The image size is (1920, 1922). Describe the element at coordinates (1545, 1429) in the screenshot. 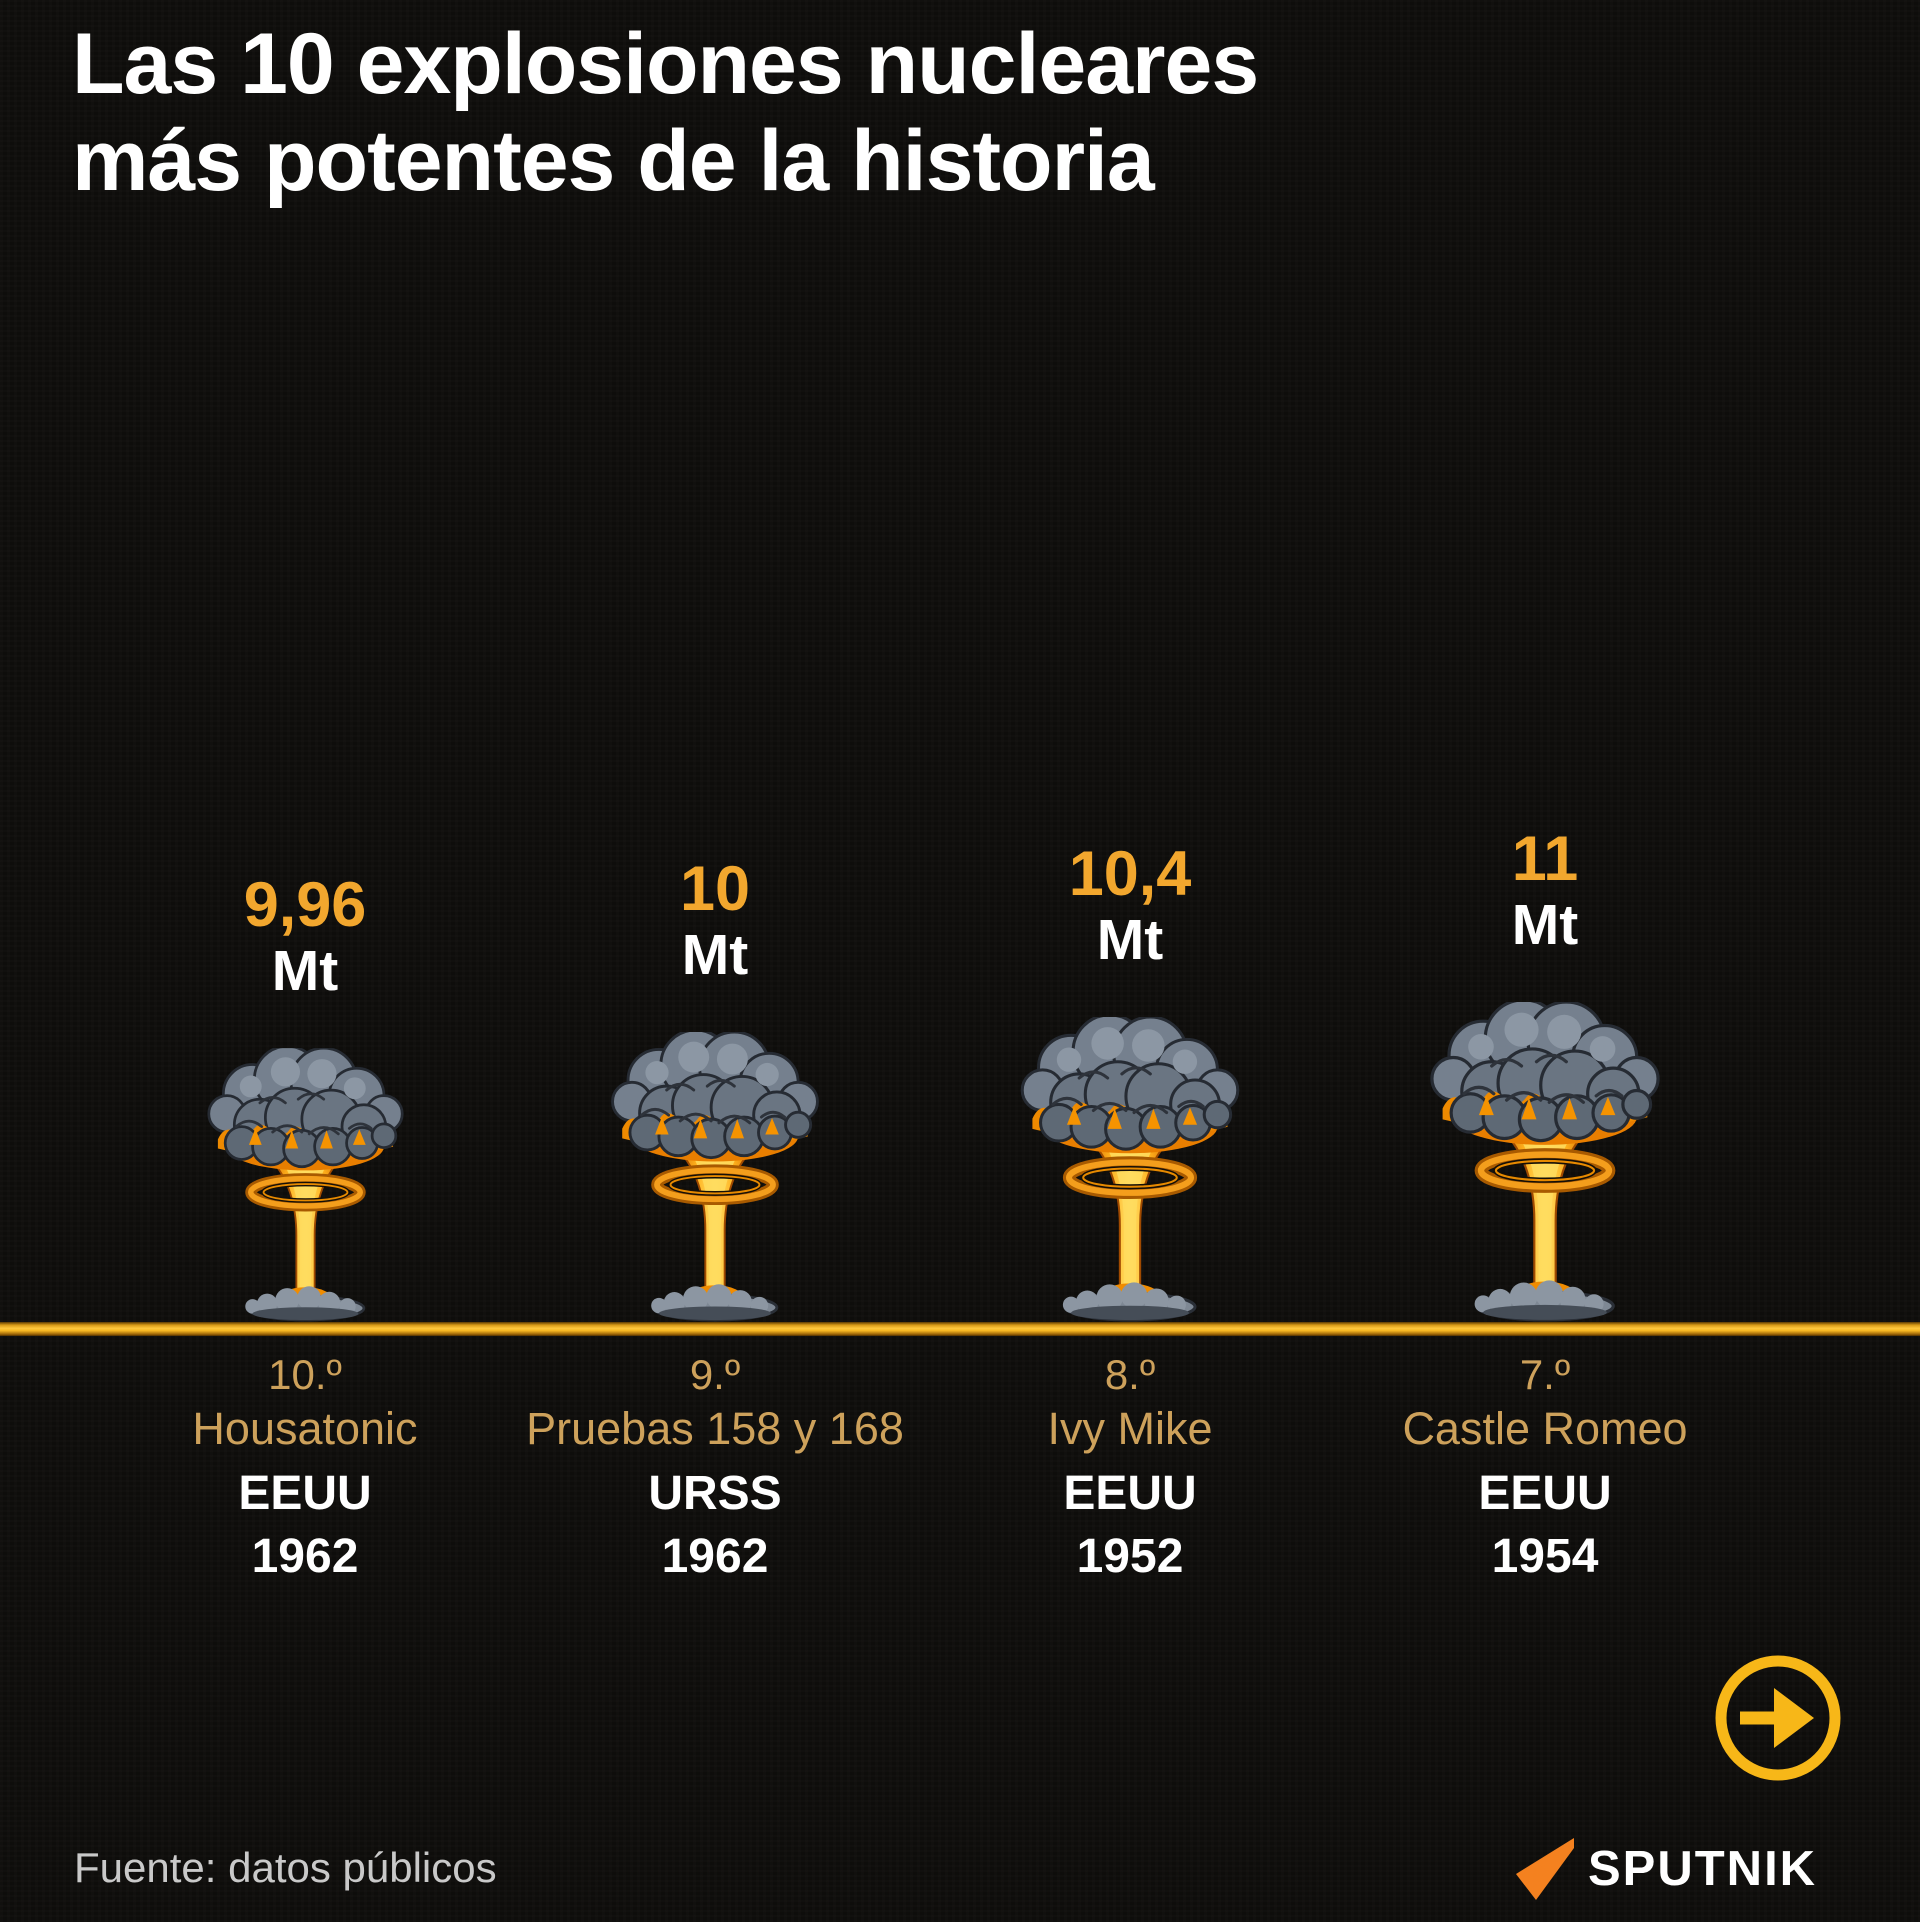

I see `test-name: Castle Romeo` at that location.